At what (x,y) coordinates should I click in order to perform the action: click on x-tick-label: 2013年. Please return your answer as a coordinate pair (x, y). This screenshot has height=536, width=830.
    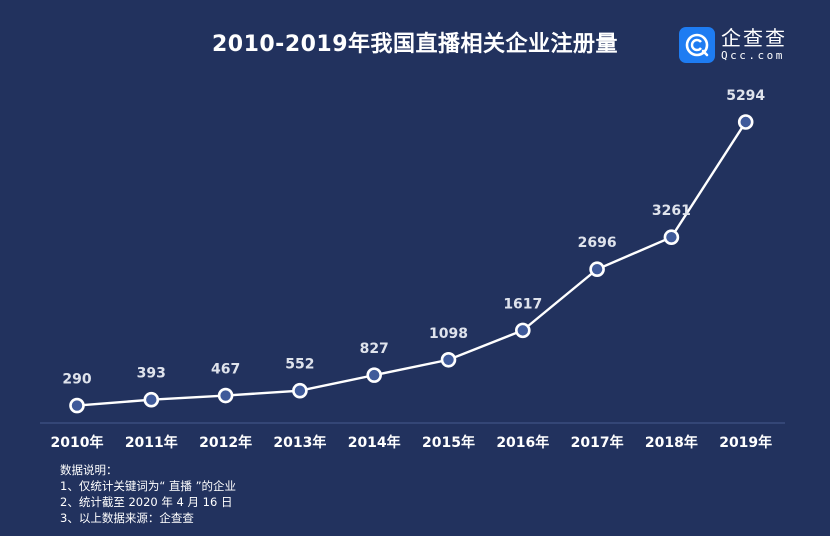
    Looking at the image, I should click on (299, 442).